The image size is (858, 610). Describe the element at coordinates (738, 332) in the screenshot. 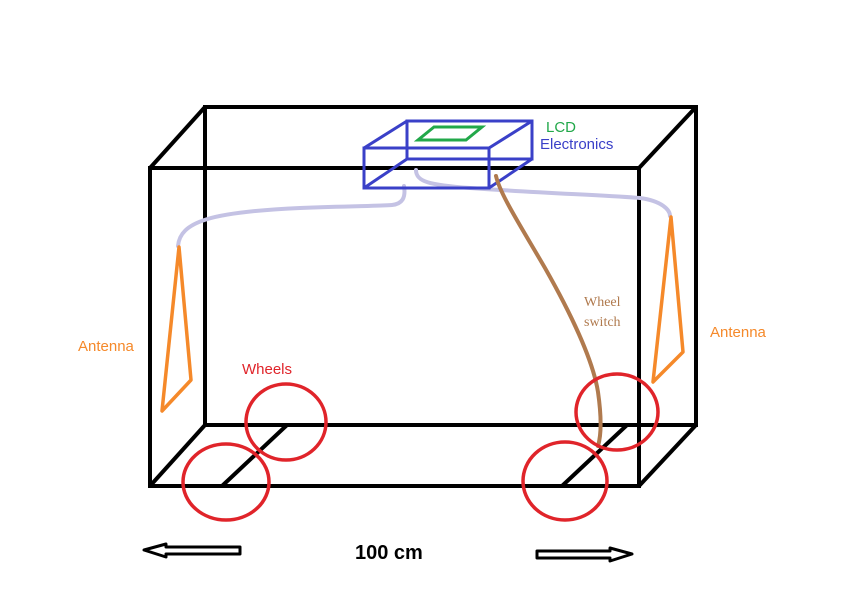

I see `antenna-right-label: Antenna` at that location.